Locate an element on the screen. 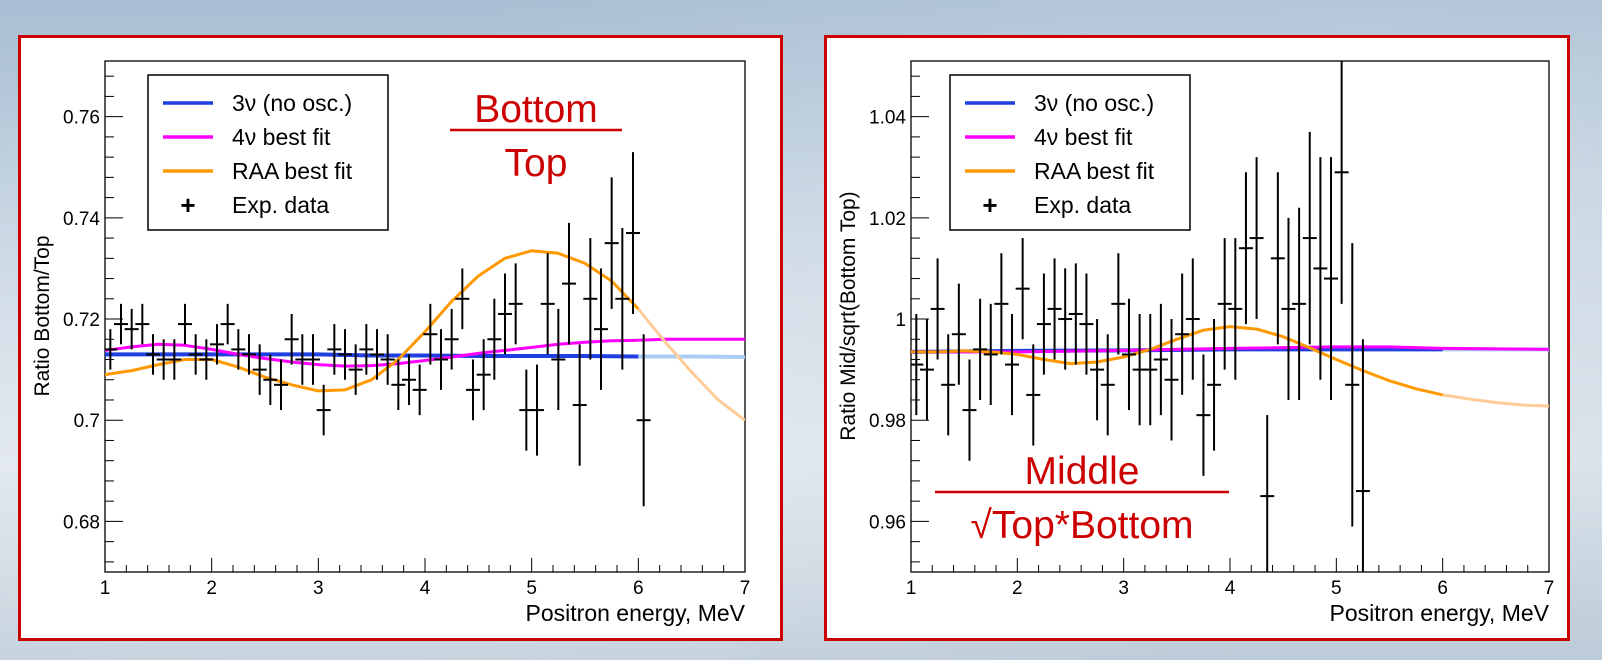  ratio-formula: Bottom Top is located at coordinates (536, 136).